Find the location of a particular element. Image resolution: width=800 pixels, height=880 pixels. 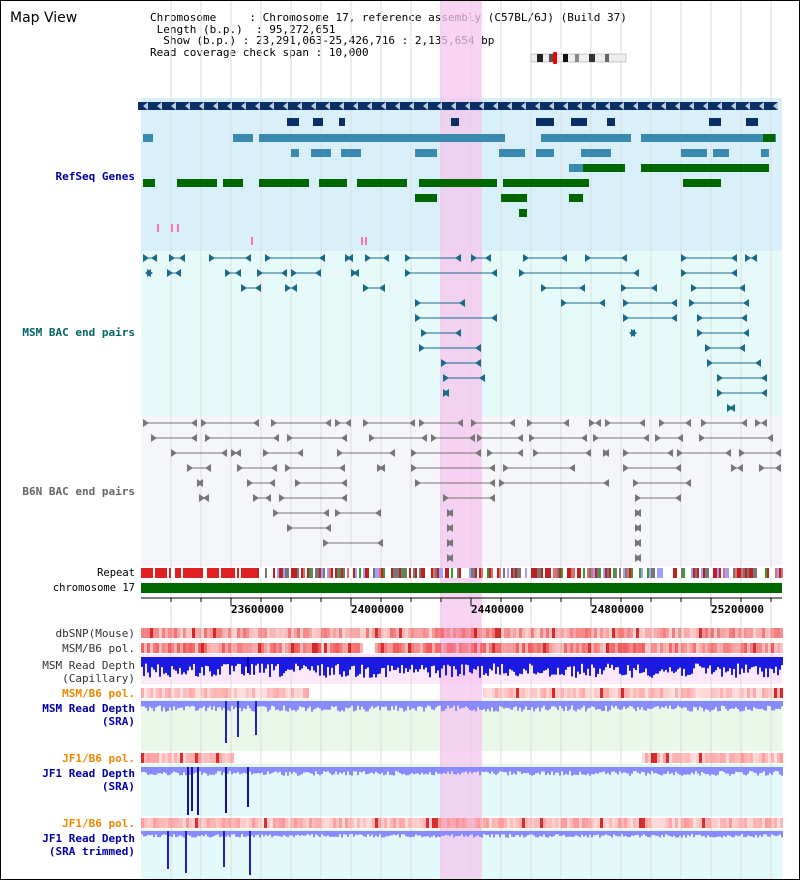

msm-pol-sra-label: MSM/B6 pol. is located at coordinates (98, 693).